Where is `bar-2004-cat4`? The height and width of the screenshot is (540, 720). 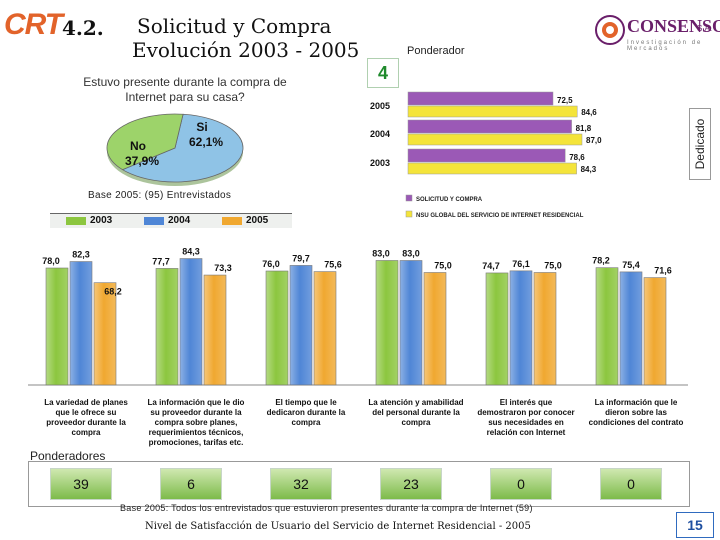 bar-2004-cat4 is located at coordinates (411, 323).